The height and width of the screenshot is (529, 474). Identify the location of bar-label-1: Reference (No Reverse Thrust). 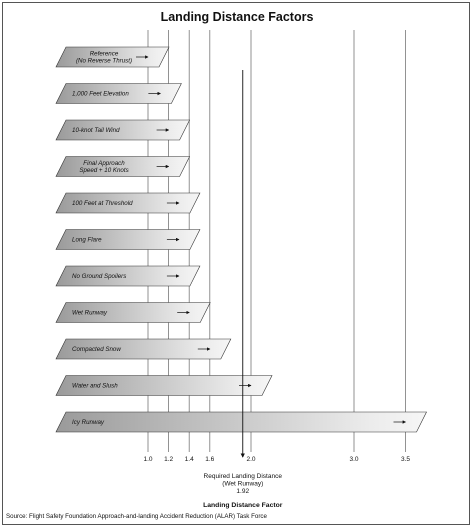
(104, 58).